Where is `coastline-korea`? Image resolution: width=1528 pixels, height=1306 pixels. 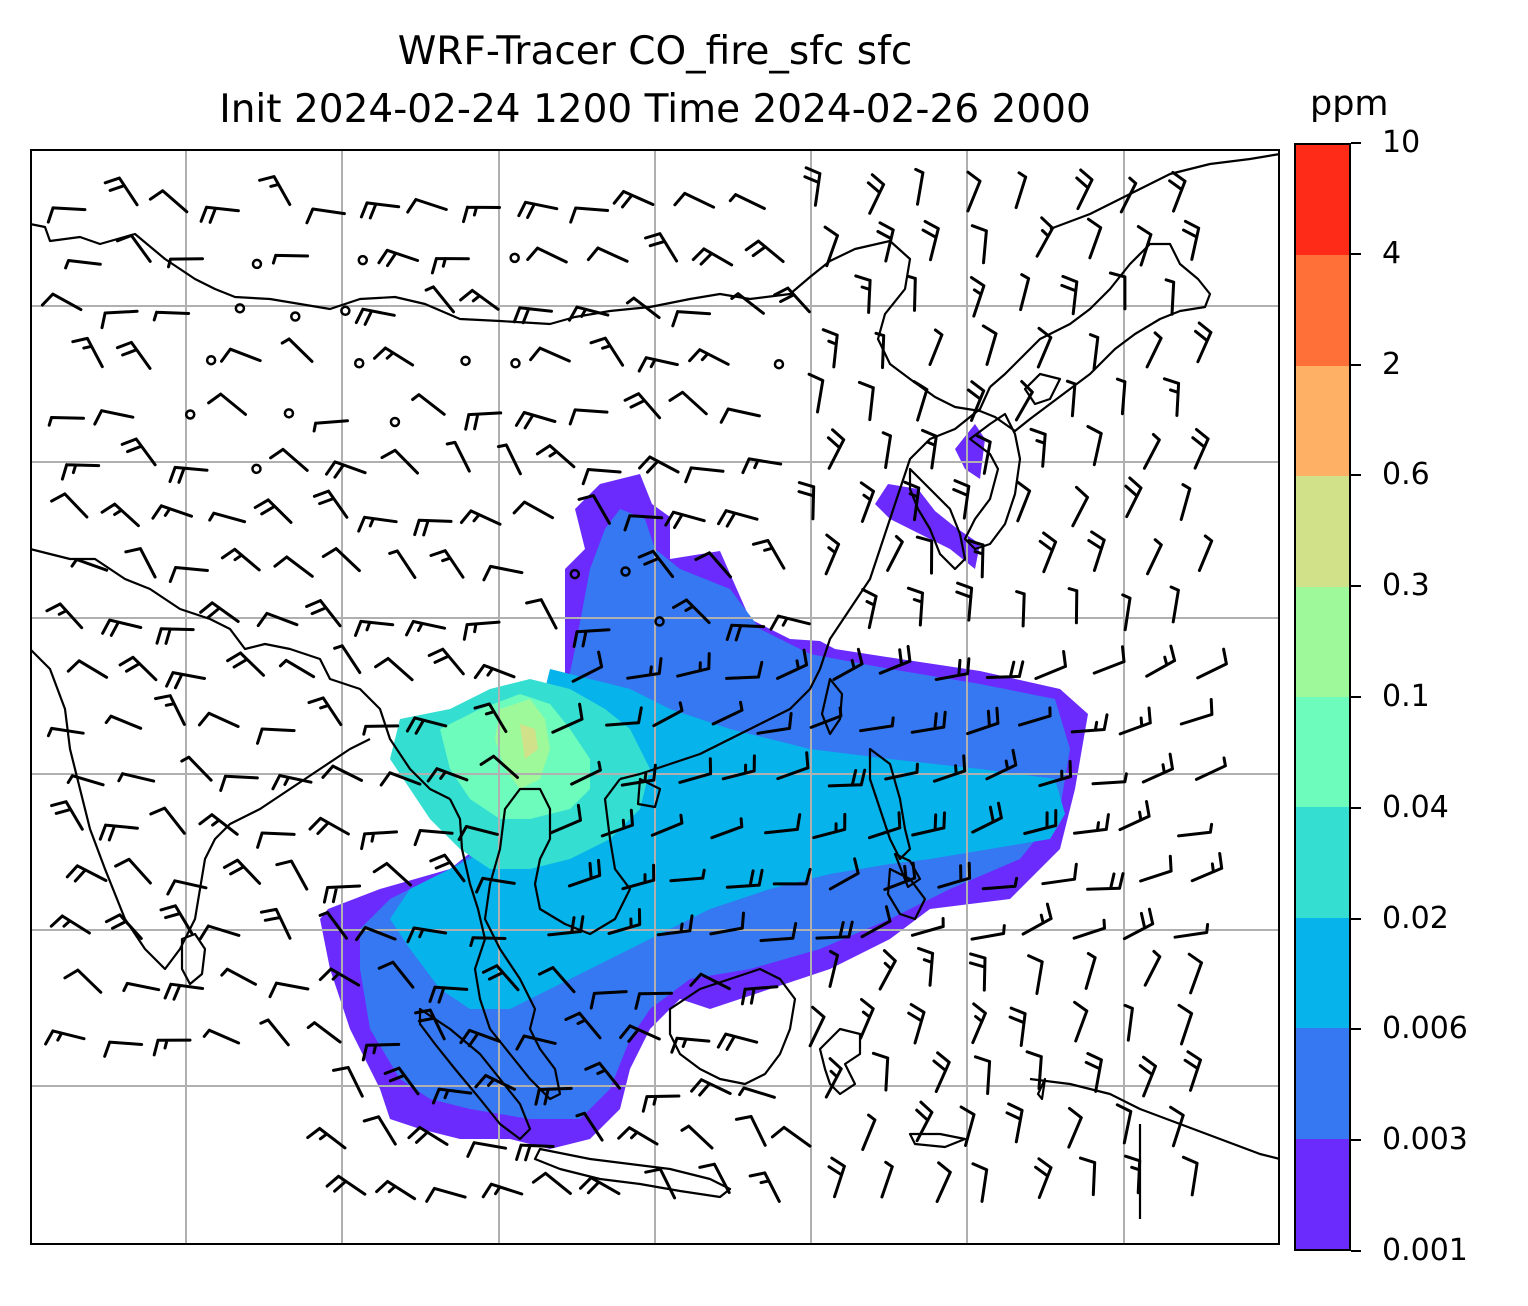 coastline-korea is located at coordinates (937, 519).